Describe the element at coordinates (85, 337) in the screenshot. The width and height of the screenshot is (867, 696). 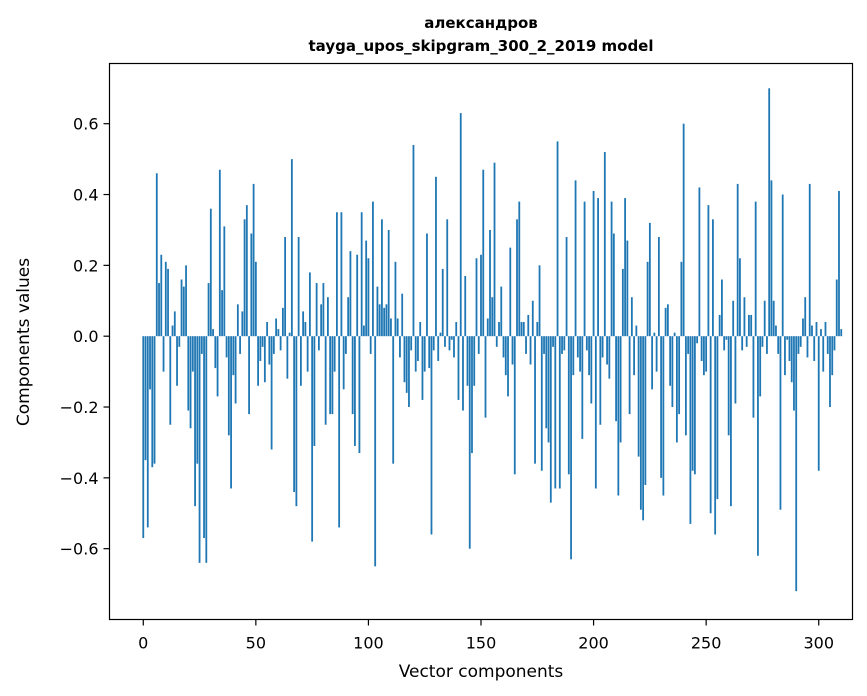
I see `y-axis-ticks: −0.6 −0.4 −0.2 0.0 0.2 0.4 0.6` at that location.